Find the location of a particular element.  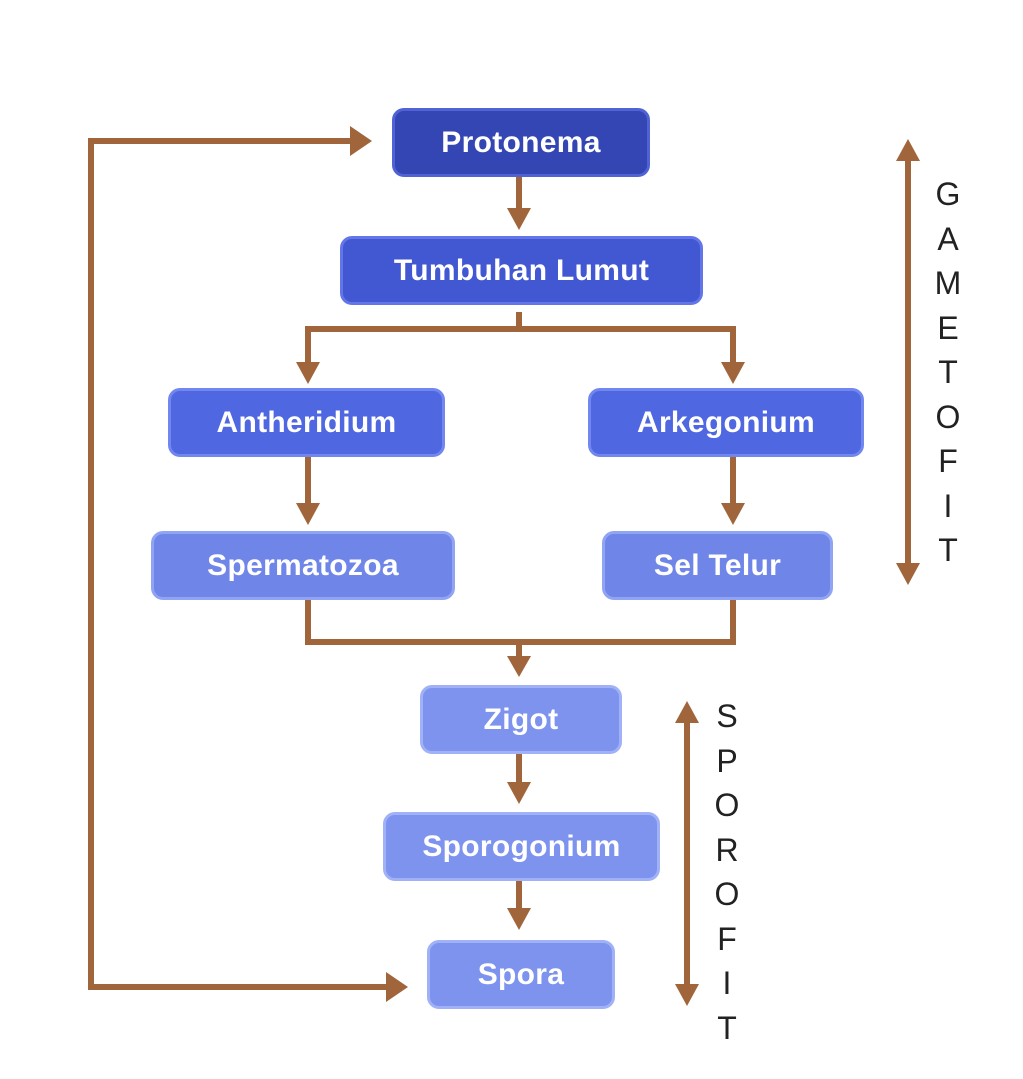

phase-label-letter: G is located at coordinates (948, 194).